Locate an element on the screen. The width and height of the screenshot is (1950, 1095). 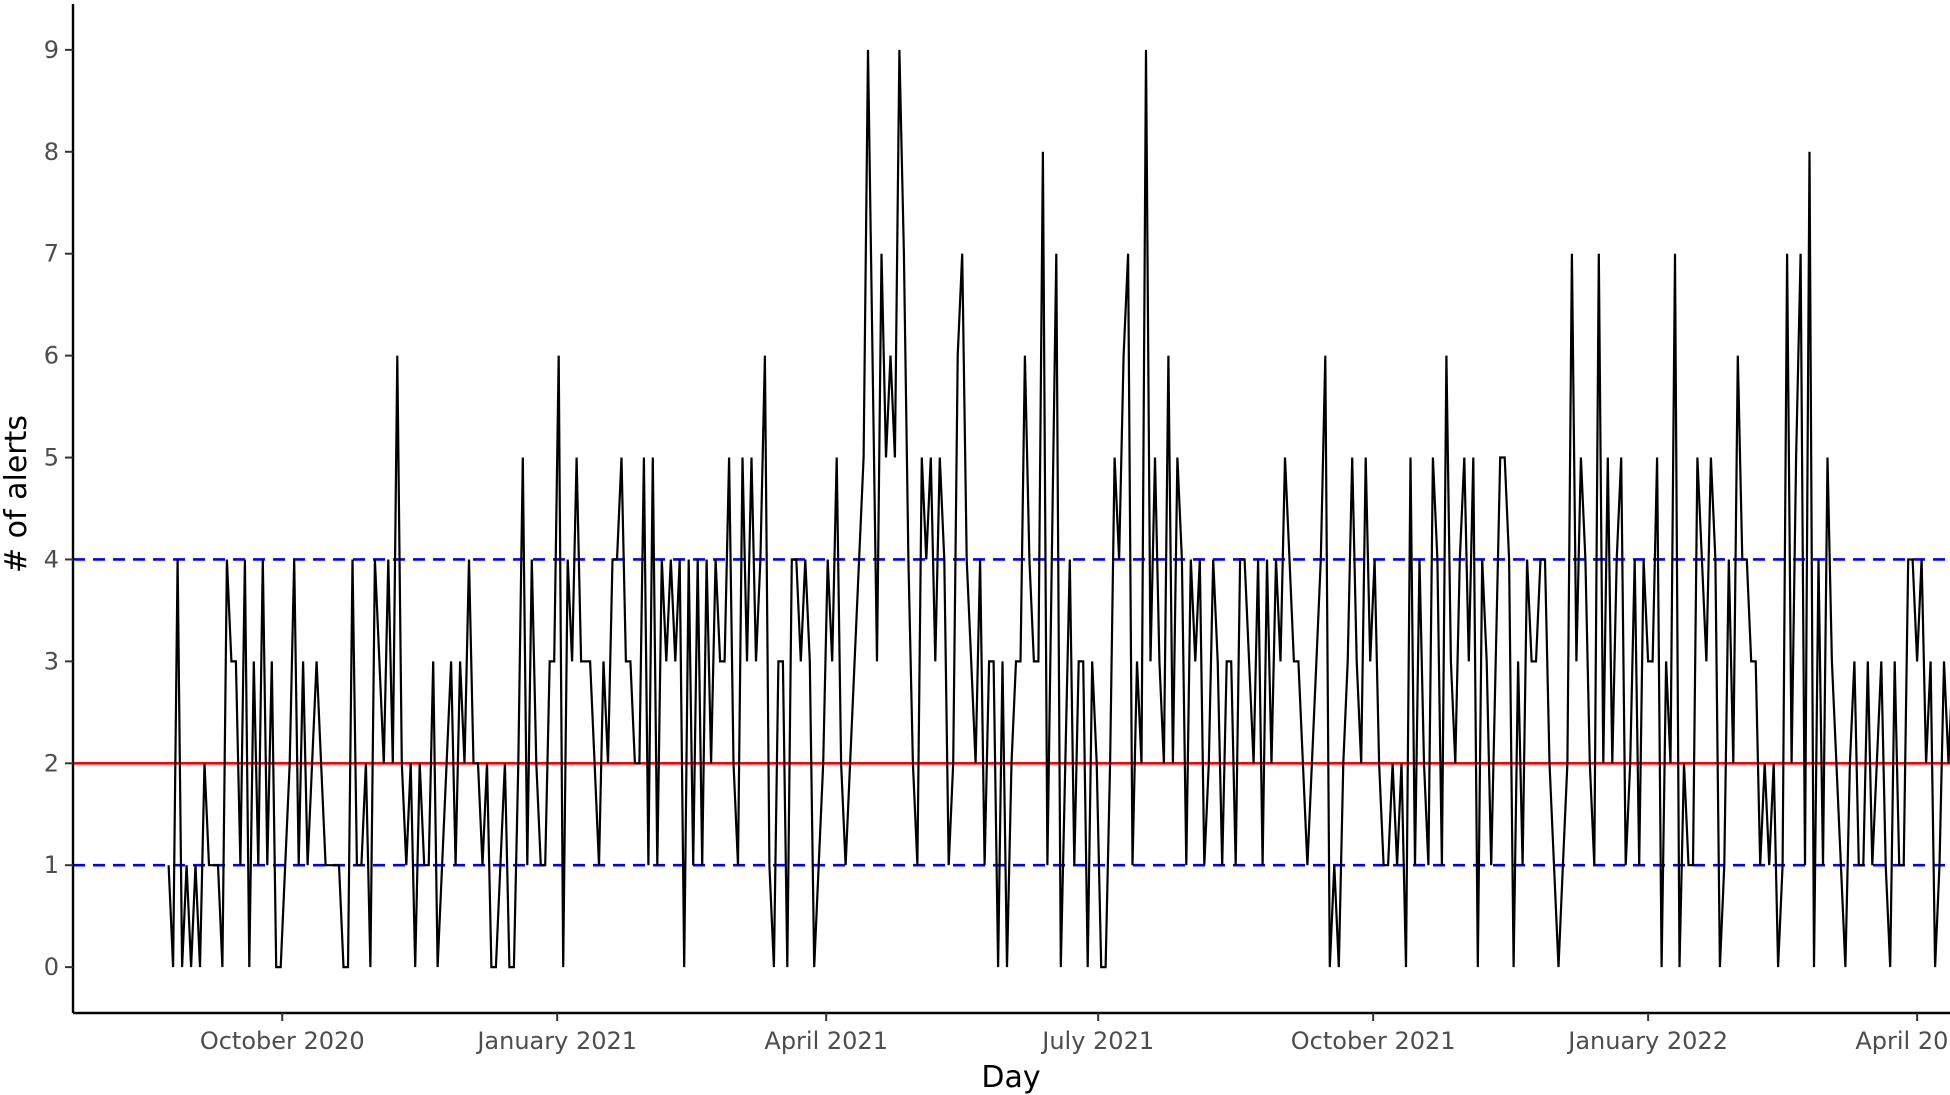
y-tick-label: 9 is located at coordinates (51, 50).